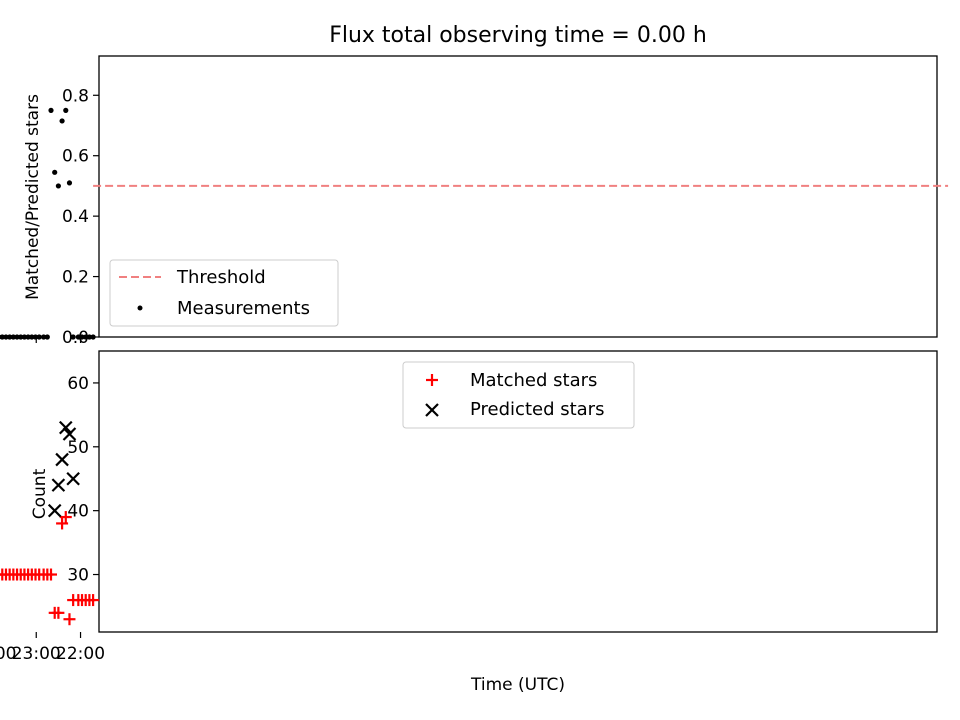 This screenshot has height=720, width=960. I want to click on bottom-y-tick-label: 60, so click(78, 384).